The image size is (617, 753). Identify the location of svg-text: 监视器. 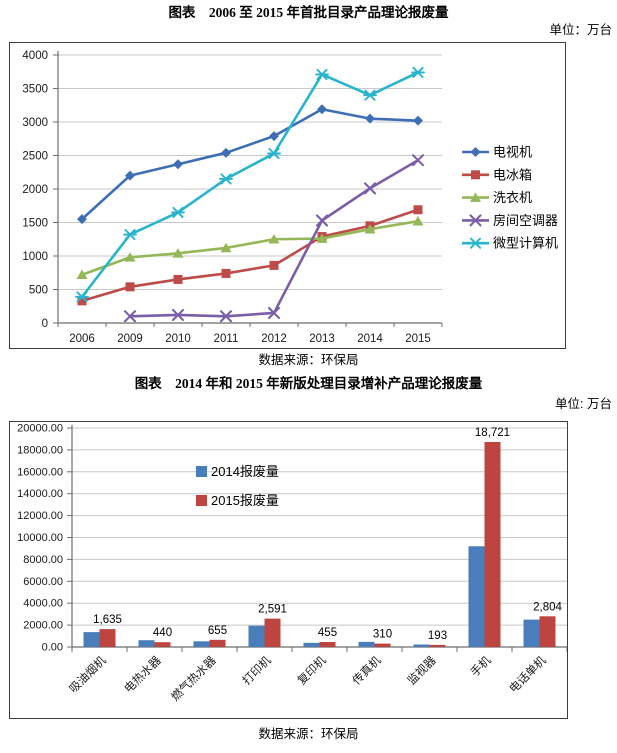
(421, 670).